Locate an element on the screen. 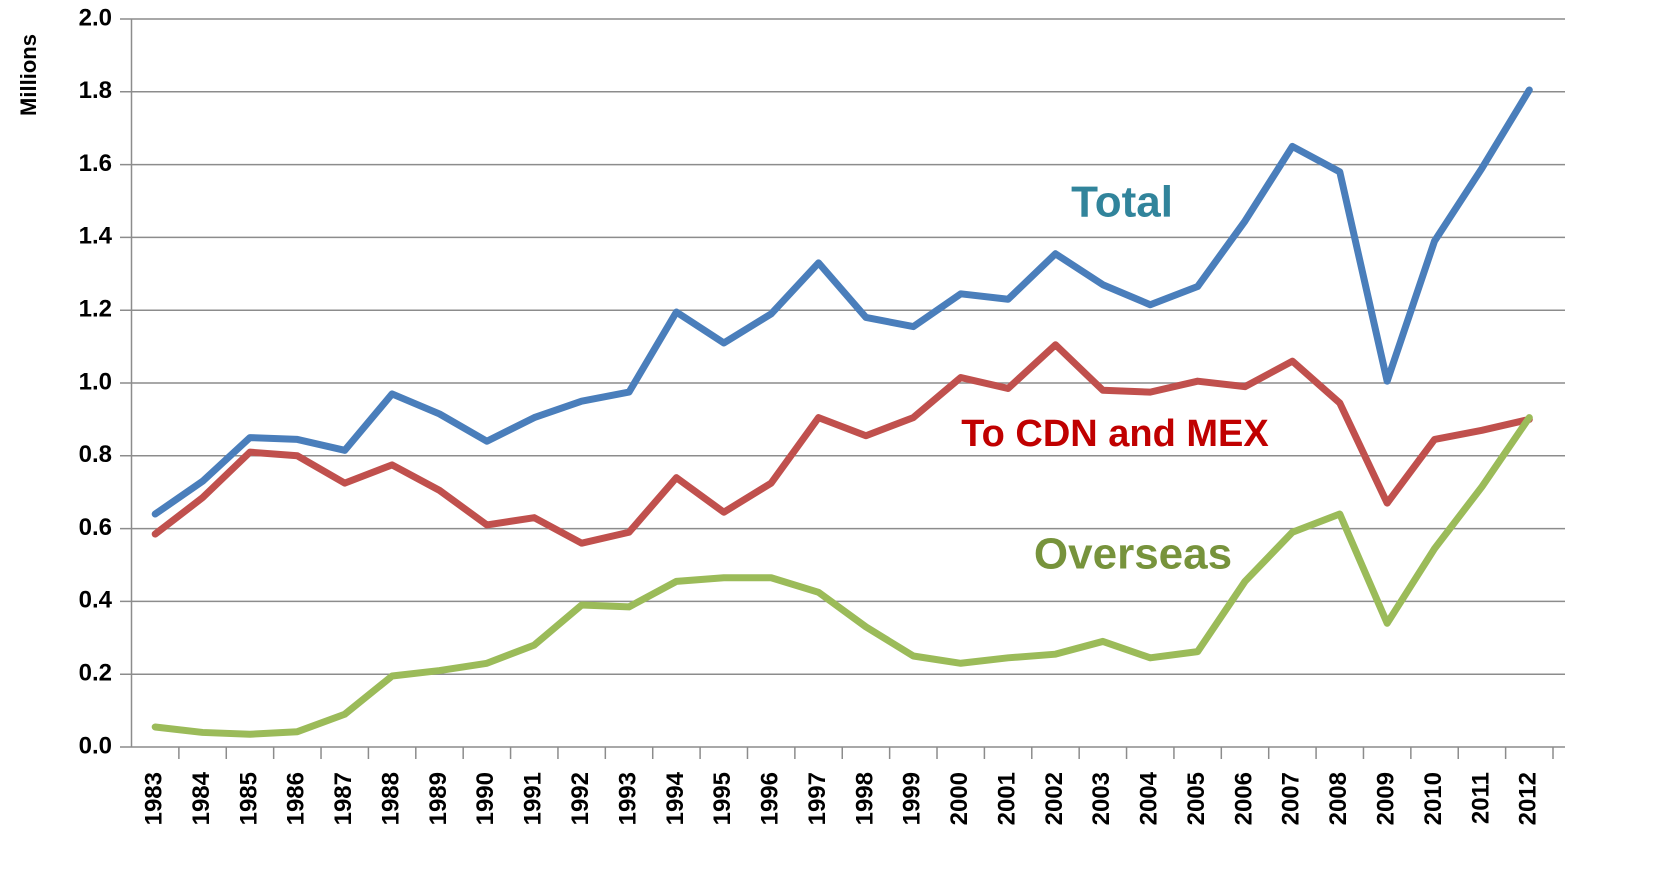  x-tick-label: 1986 is located at coordinates (296, 798).